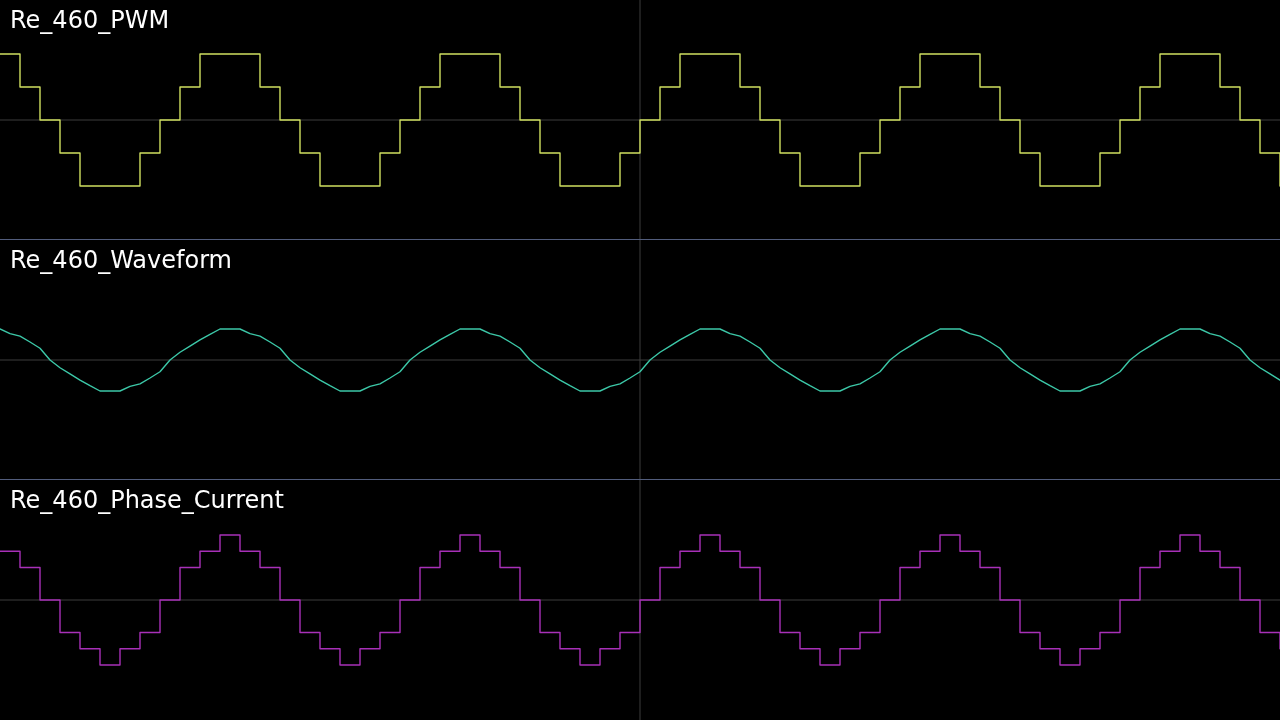  Describe the element at coordinates (121, 260) in the screenshot. I see `chart-title: Re_460_Waveform` at that location.